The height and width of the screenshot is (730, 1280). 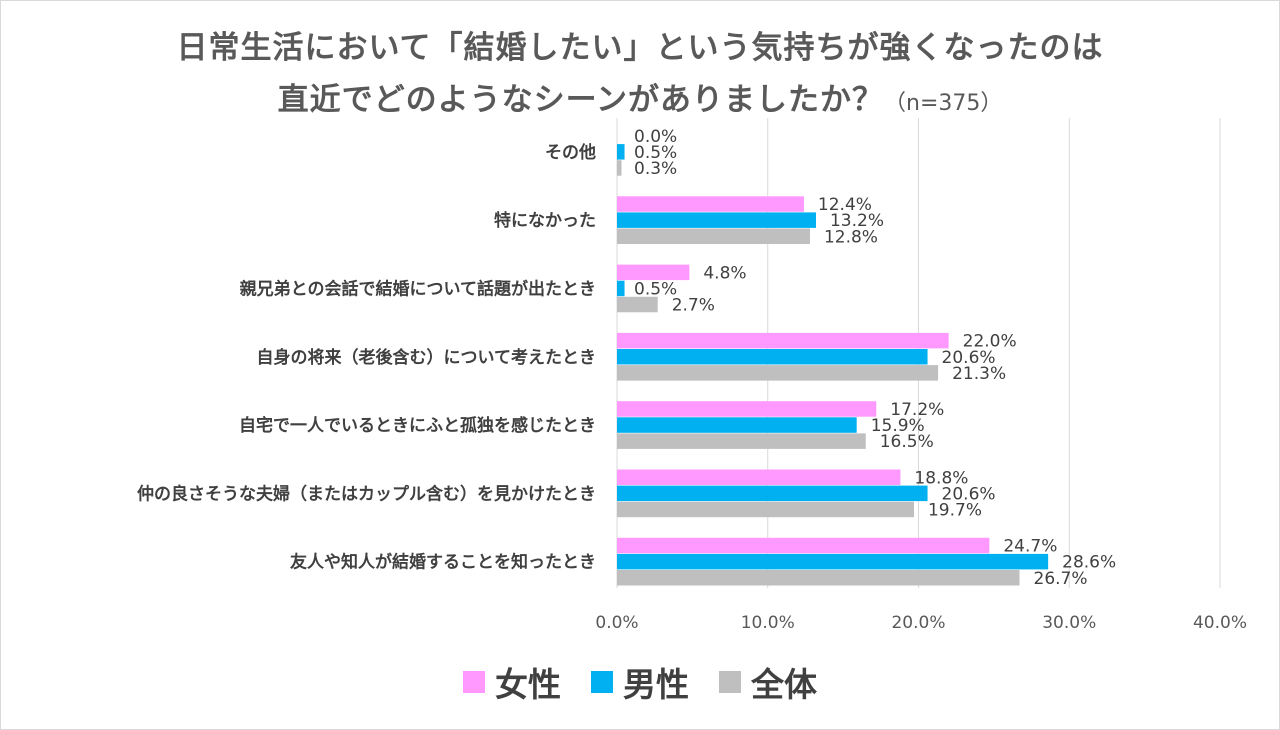 What do you see at coordinates (545, 220) in the screenshot?
I see `category-label-1: 特になかった` at bounding box center [545, 220].